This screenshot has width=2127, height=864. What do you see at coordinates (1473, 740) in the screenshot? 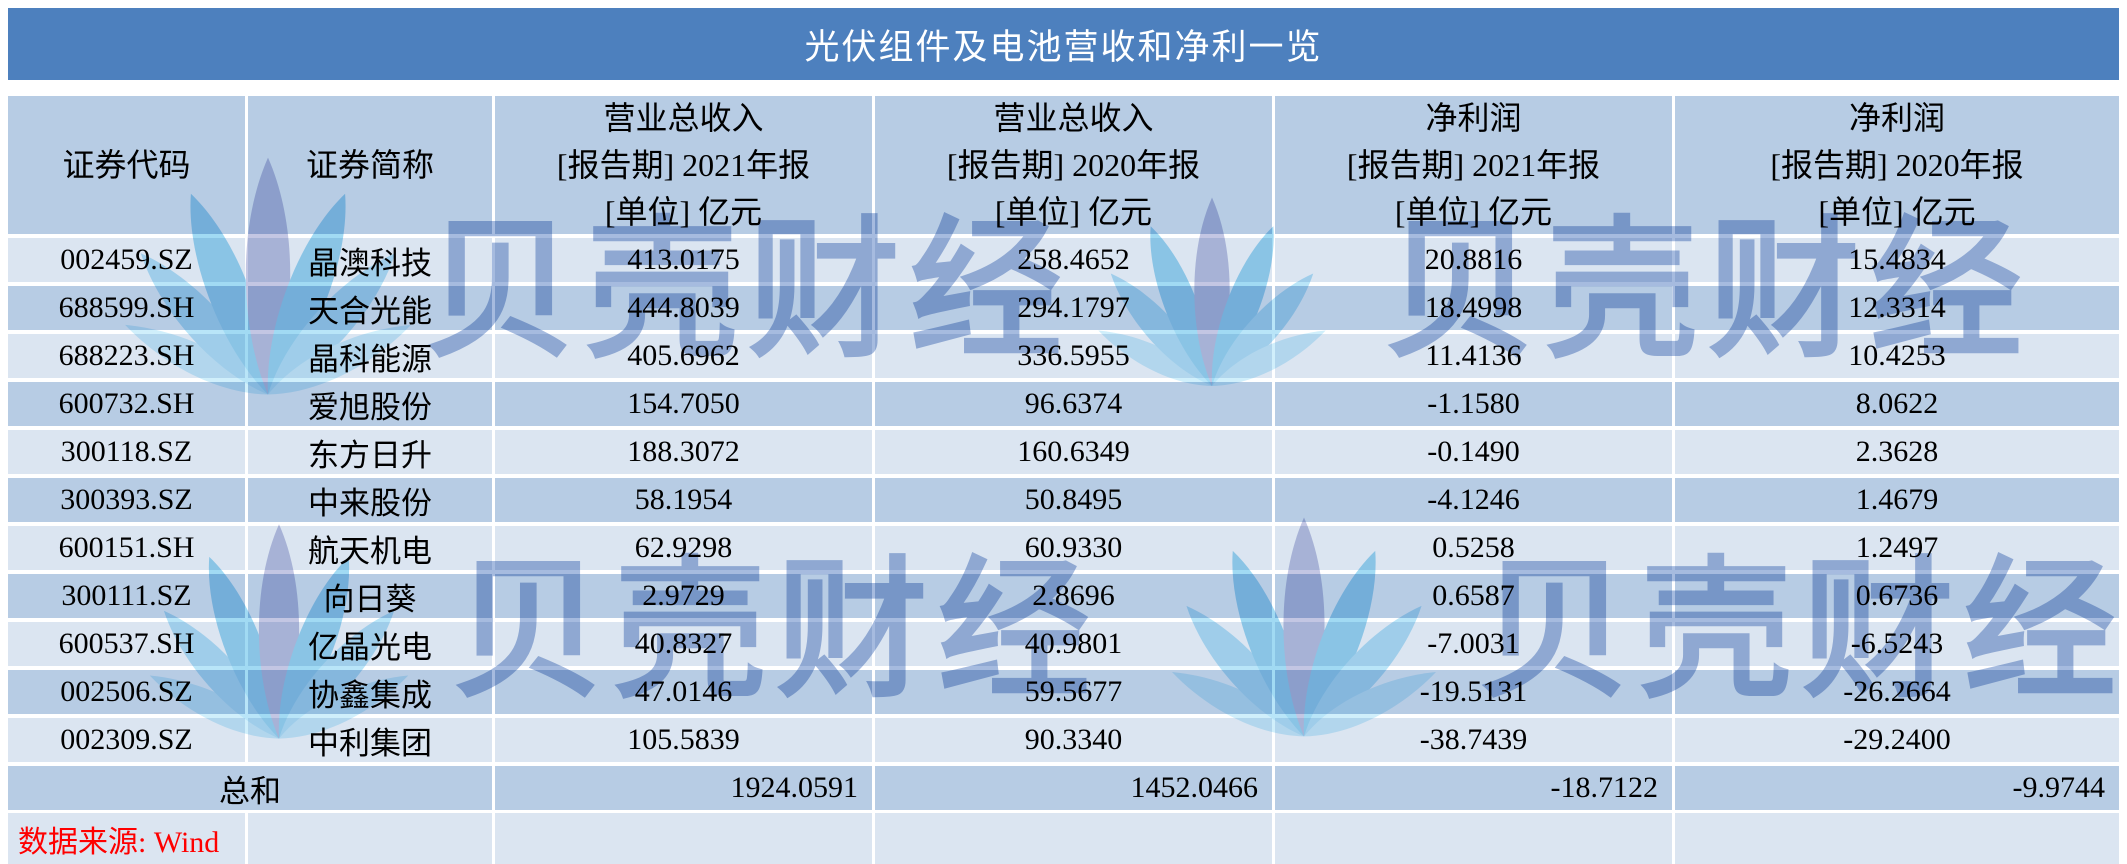
I see `table-cell: -38.7439` at bounding box center [1473, 740].